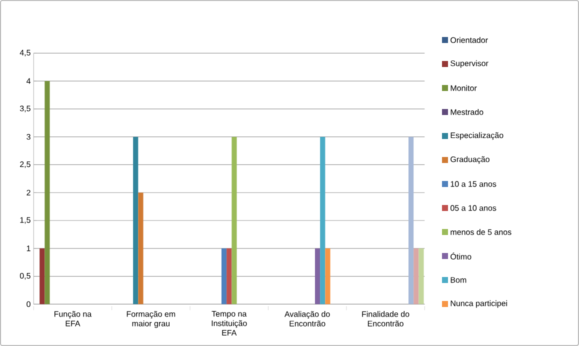 The width and height of the screenshot is (579, 346). Describe the element at coordinates (477, 136) in the screenshot. I see `legend-label: Especialização` at that location.